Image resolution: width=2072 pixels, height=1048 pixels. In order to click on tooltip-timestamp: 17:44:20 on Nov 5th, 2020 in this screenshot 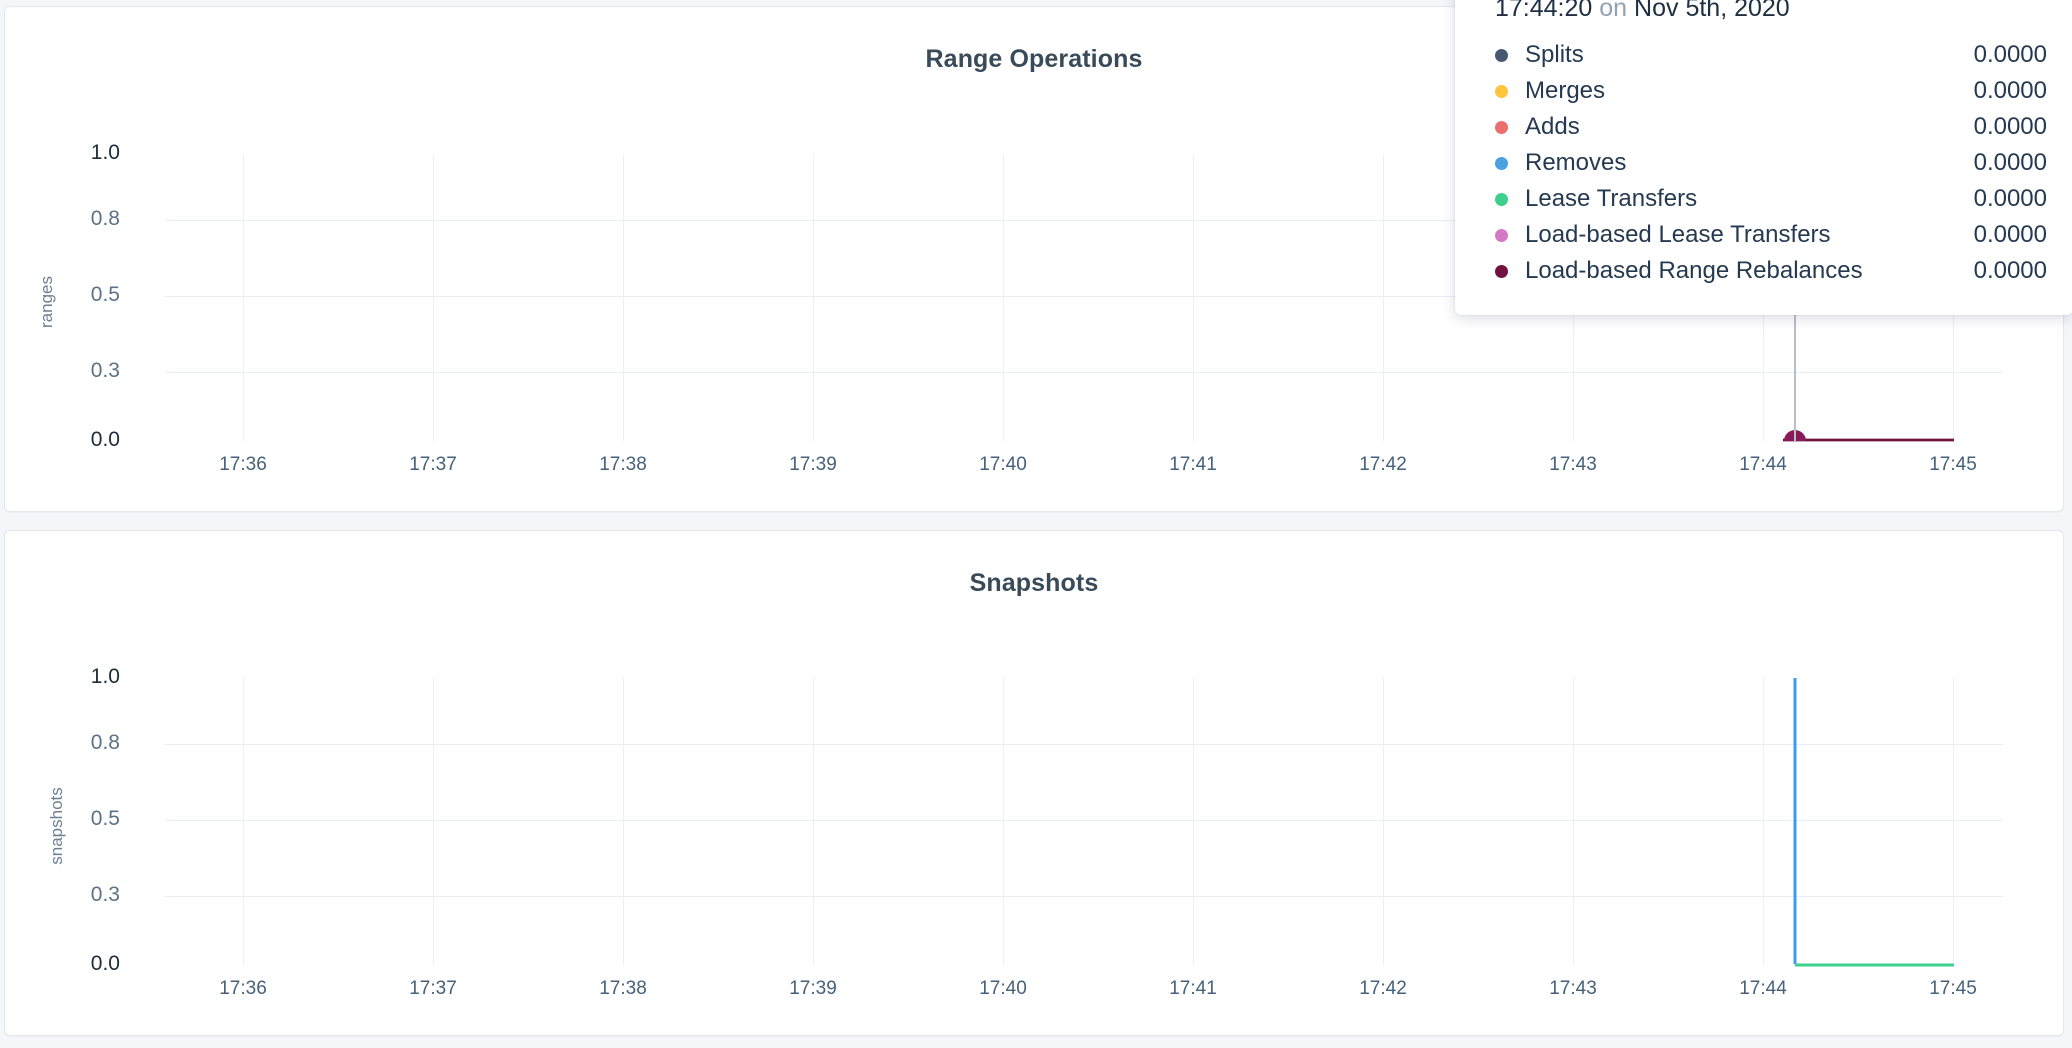, I will do `click(1771, 11)`.